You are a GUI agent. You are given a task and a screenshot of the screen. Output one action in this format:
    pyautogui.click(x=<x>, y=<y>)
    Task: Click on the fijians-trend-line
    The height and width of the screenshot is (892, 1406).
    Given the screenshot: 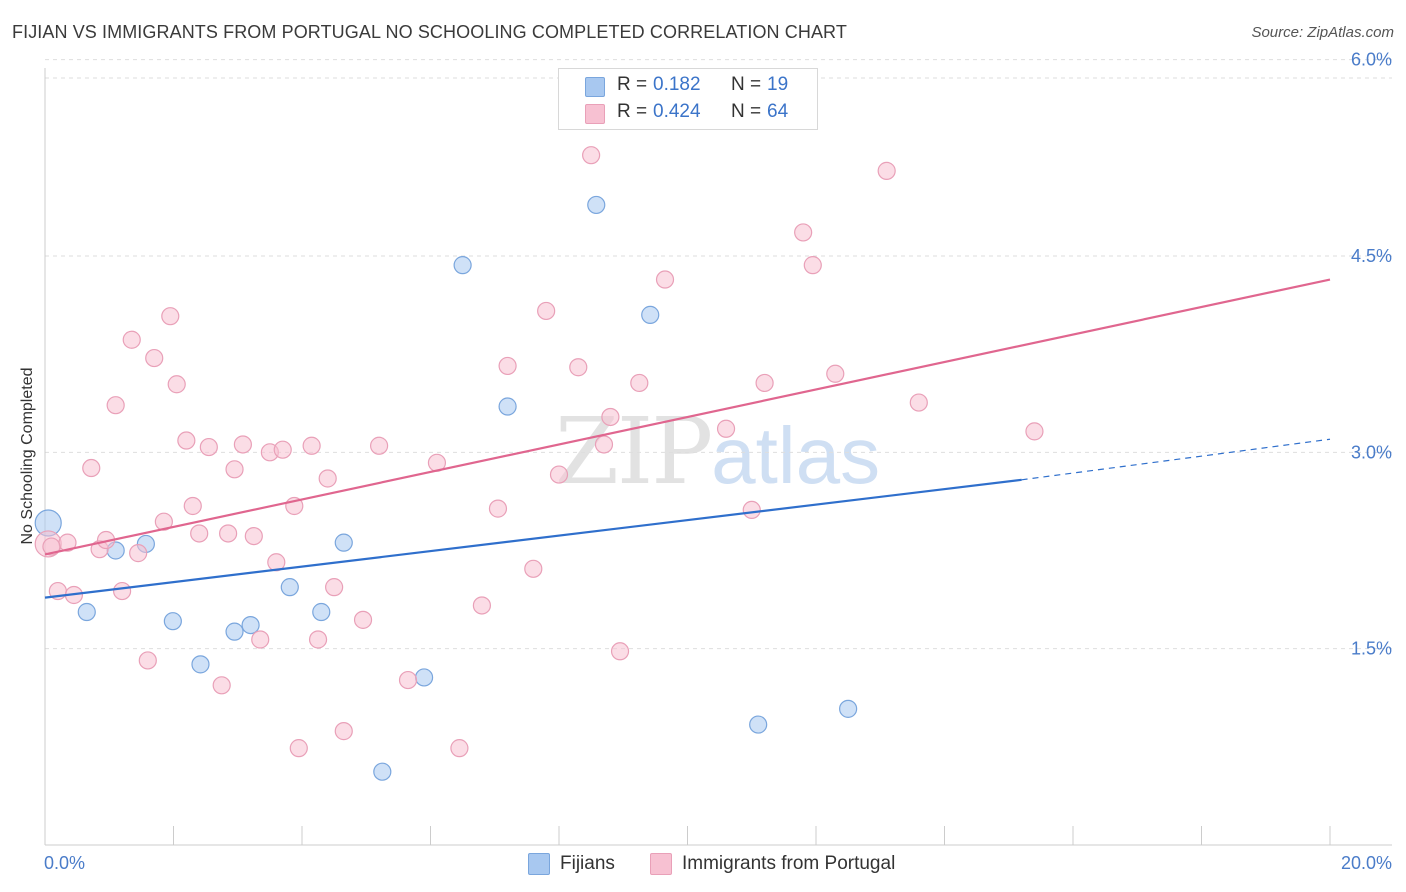 What is the action you would take?
    pyautogui.click(x=533, y=538)
    